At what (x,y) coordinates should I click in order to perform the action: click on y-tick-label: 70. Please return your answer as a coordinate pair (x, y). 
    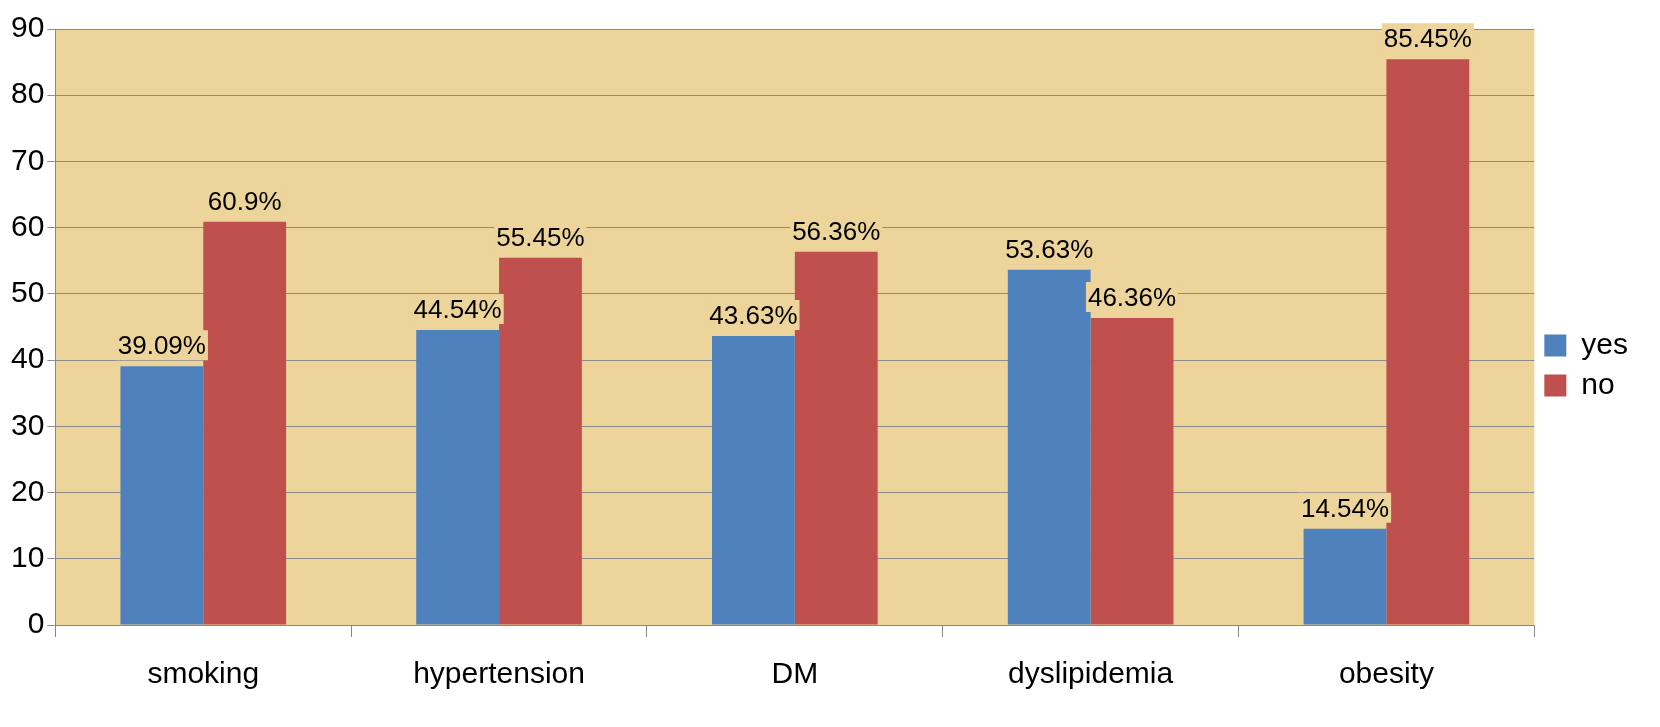
    Looking at the image, I should click on (27, 159).